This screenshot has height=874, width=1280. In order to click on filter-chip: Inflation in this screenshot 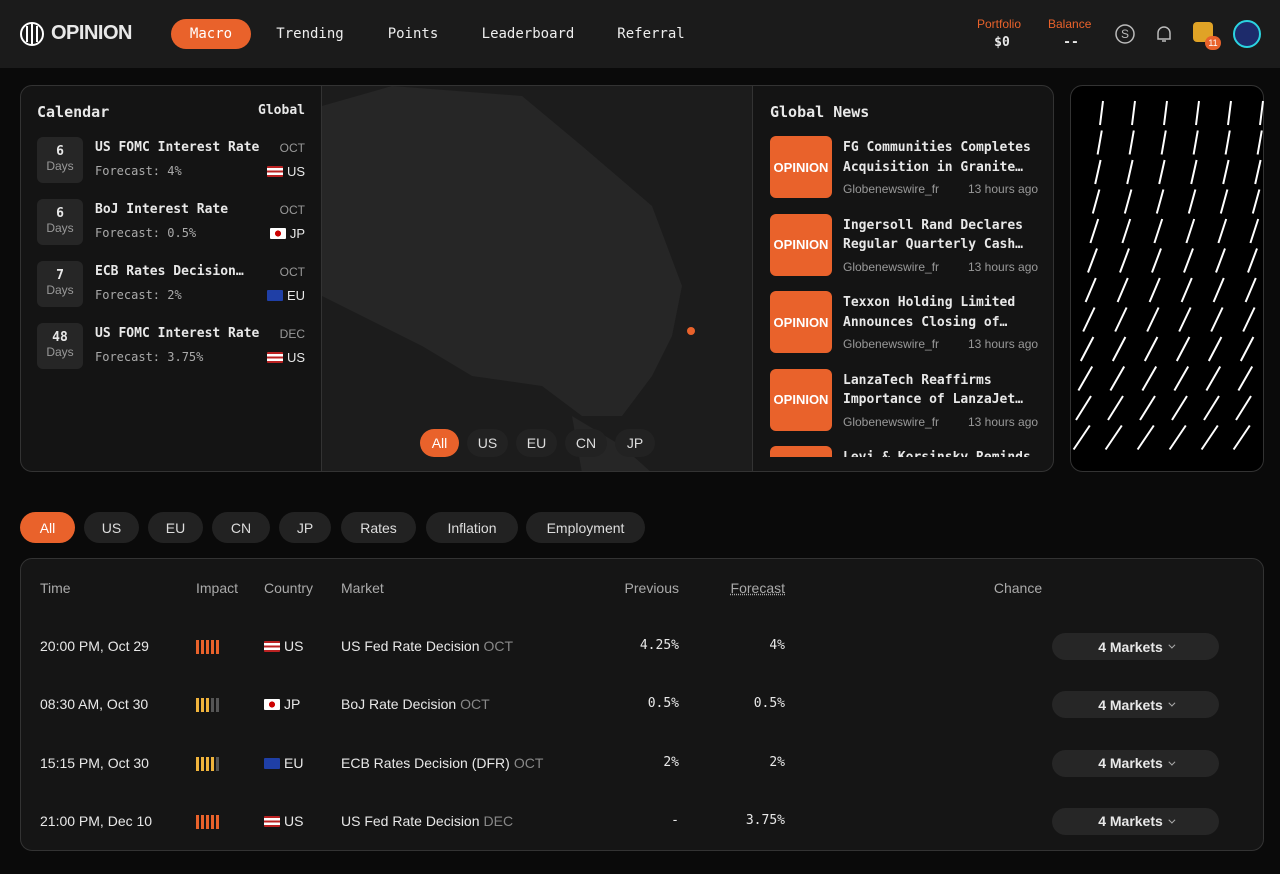, I will do `click(472, 527)`.